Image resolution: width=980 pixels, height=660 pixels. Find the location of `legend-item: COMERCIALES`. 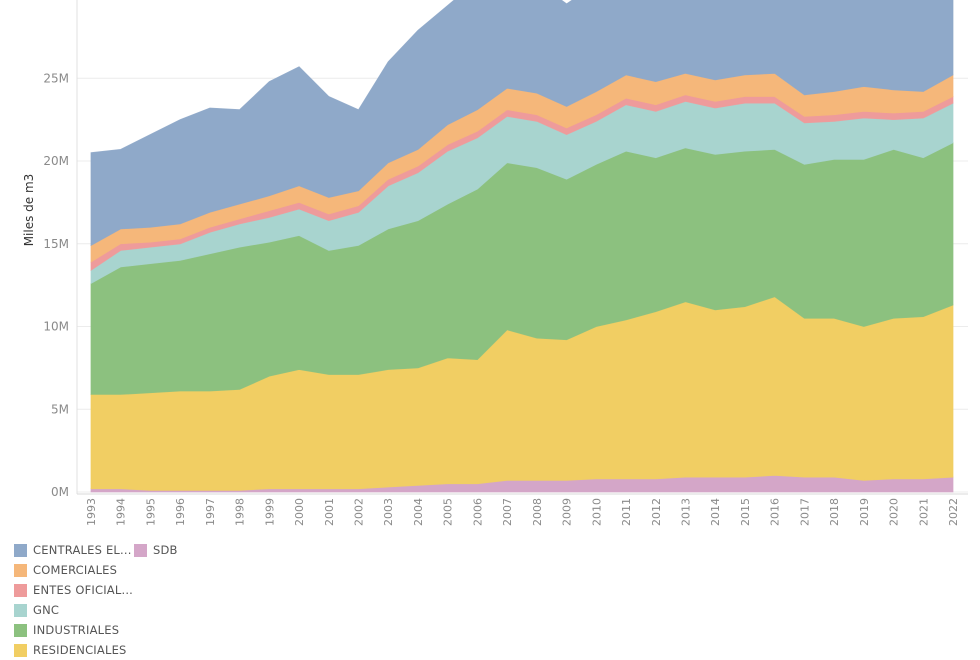

legend-item: COMERCIALES is located at coordinates (65, 570).